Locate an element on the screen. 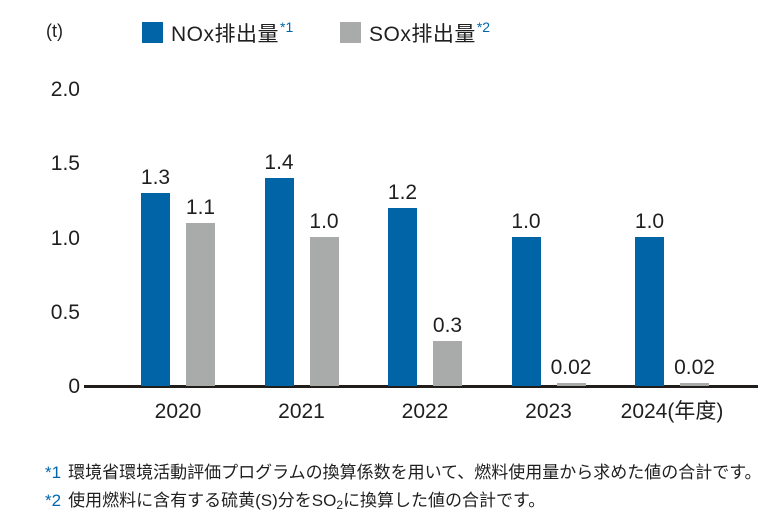 This screenshot has height=525, width=780. sox-value-label-2023: 0.02 is located at coordinates (571, 367).